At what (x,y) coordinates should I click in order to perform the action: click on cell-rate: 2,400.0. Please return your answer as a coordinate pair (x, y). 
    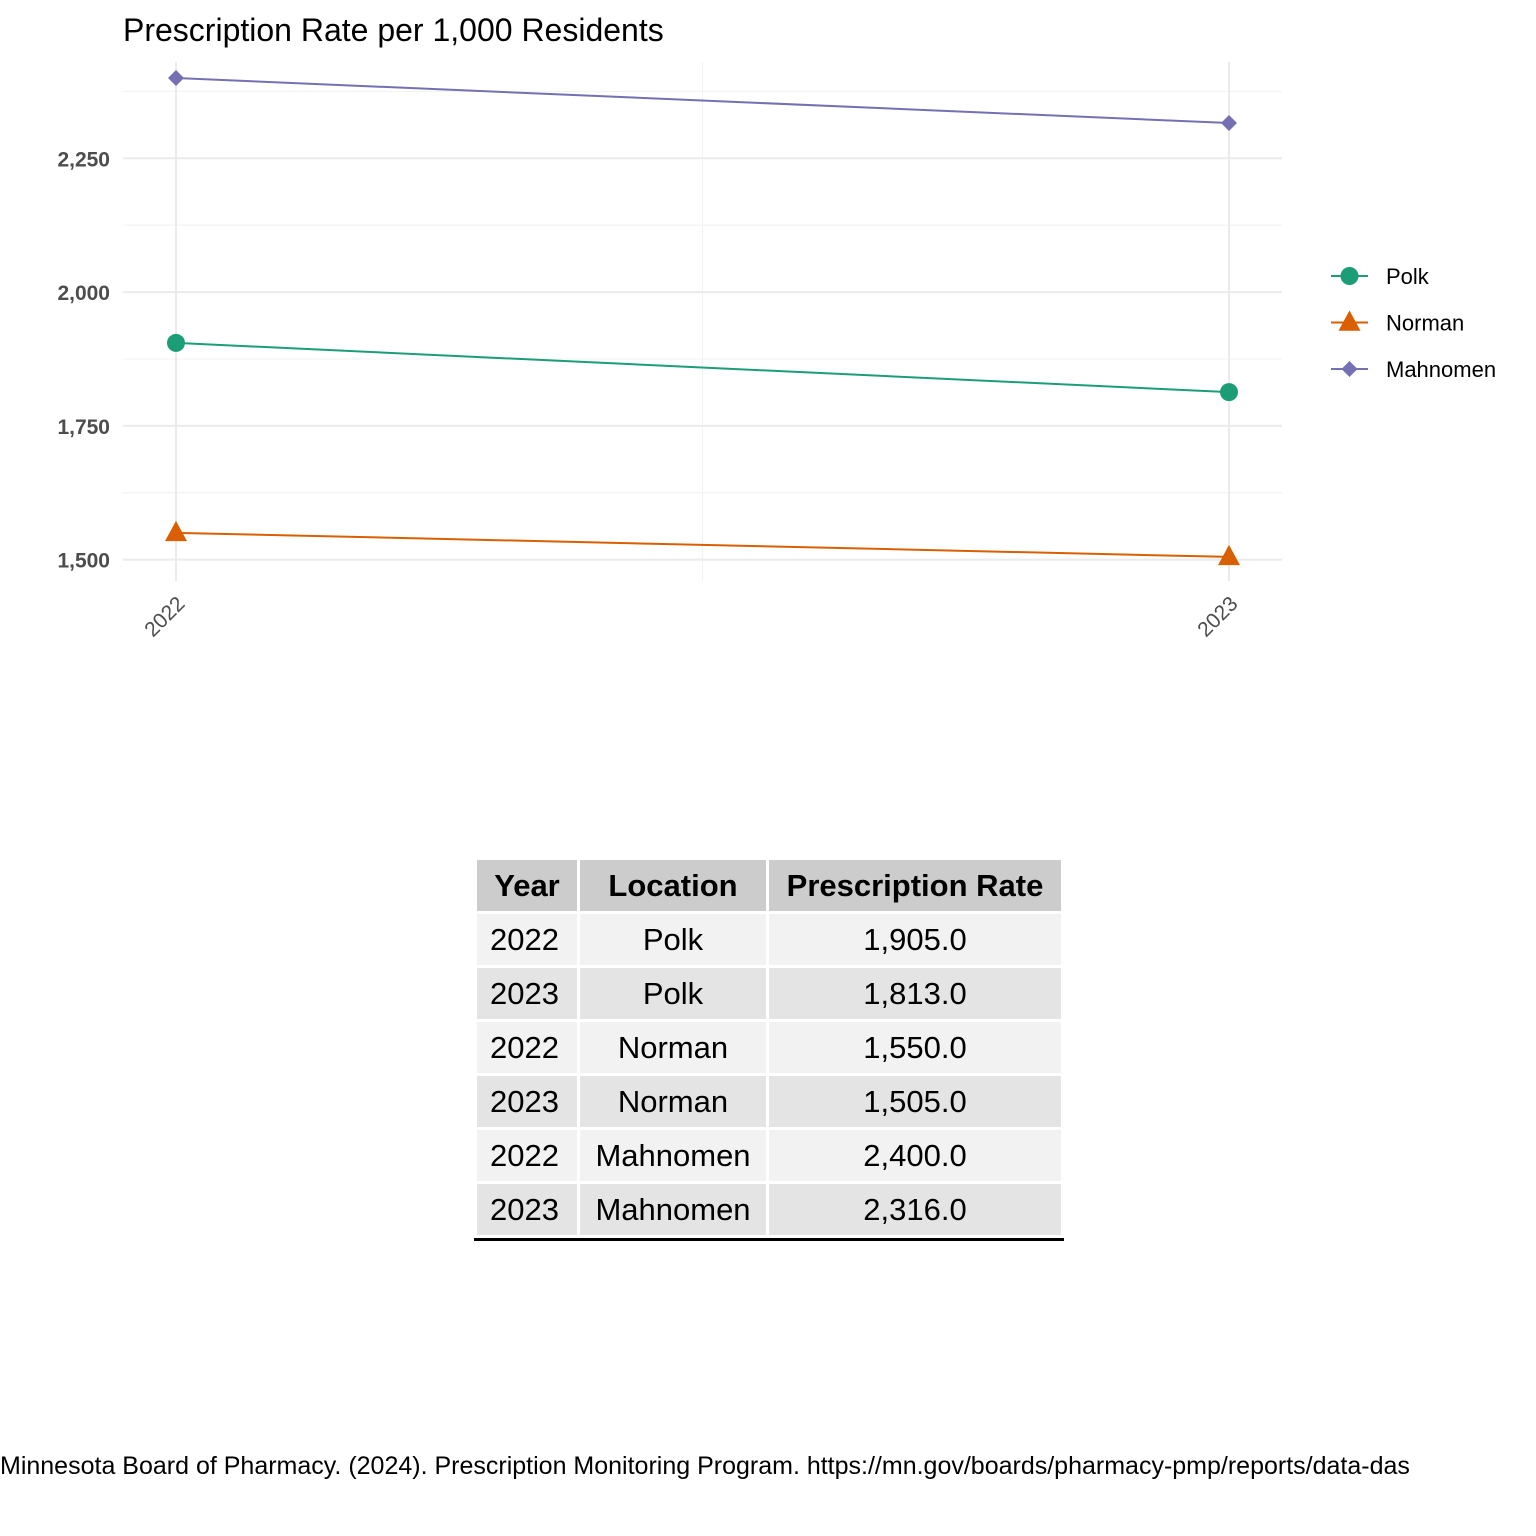
    Looking at the image, I should click on (915, 1155).